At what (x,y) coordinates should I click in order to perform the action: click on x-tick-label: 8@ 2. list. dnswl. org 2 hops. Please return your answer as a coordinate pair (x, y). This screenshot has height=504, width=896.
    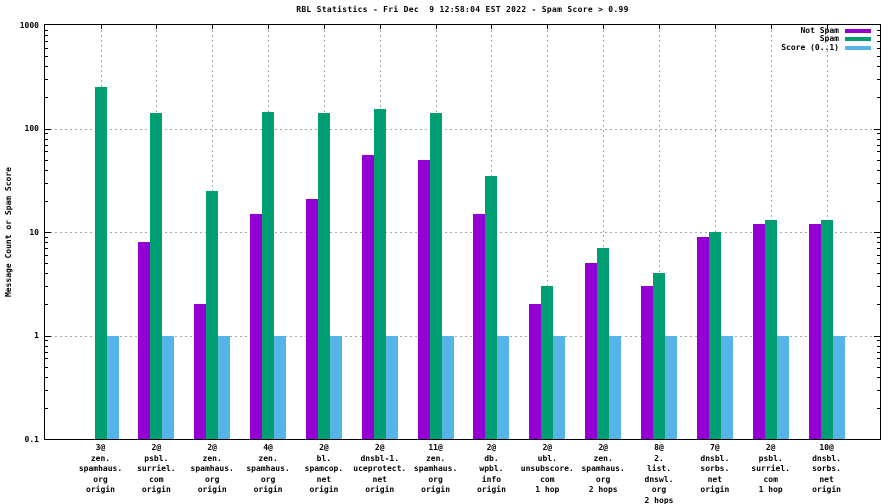
    Looking at the image, I should click on (659, 473).